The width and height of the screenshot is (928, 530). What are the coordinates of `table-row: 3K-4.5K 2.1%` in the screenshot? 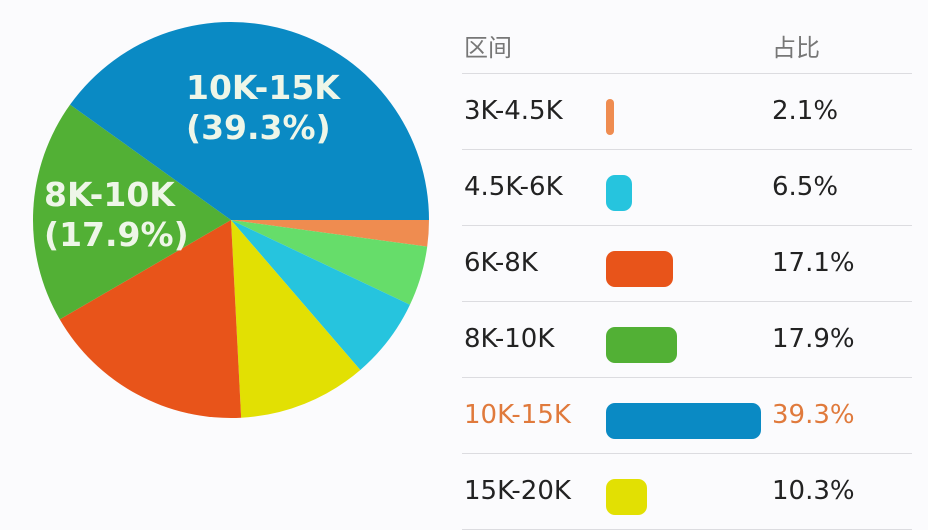 It's located at (687, 112).